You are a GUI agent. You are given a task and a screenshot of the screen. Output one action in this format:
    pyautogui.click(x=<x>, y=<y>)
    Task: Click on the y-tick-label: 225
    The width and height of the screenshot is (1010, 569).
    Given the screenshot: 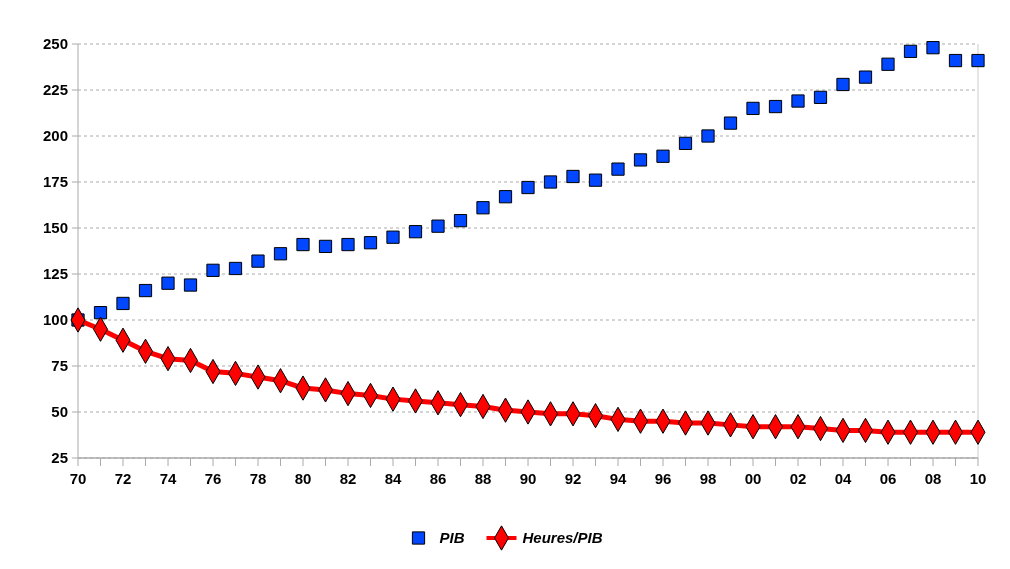 What is the action you would take?
    pyautogui.click(x=55, y=89)
    